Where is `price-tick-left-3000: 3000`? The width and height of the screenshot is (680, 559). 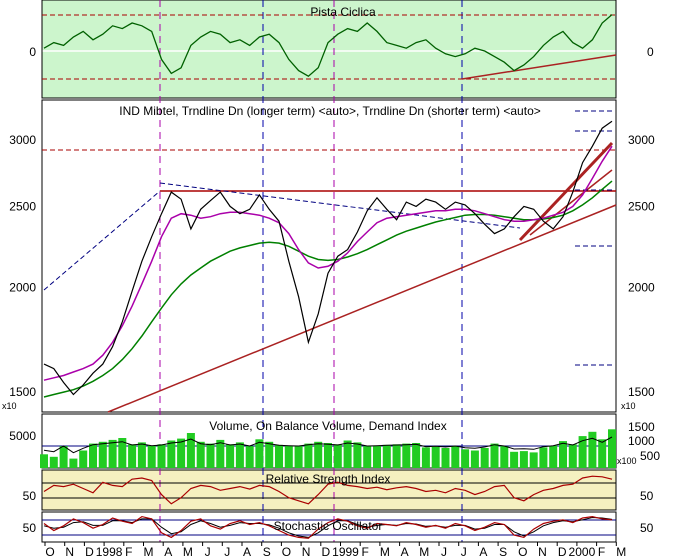 price-tick-left-3000: 3000 is located at coordinates (22, 140).